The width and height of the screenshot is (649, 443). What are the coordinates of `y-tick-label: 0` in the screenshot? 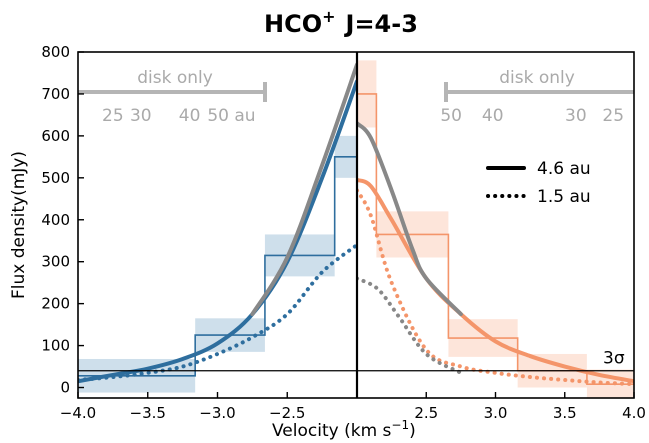 It's located at (65, 388).